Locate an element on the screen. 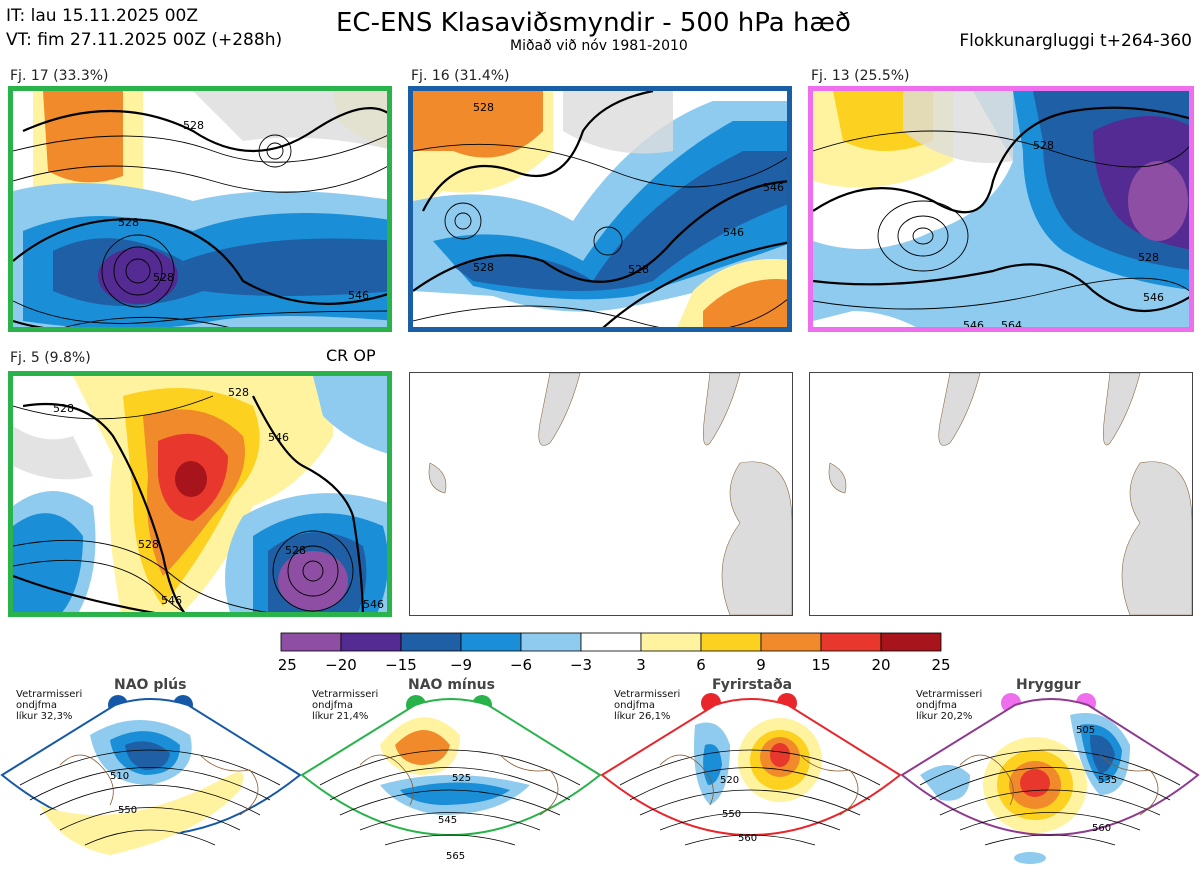 This screenshot has width=1200, height=871. regime-name: Hryggur is located at coordinates (1048, 685).